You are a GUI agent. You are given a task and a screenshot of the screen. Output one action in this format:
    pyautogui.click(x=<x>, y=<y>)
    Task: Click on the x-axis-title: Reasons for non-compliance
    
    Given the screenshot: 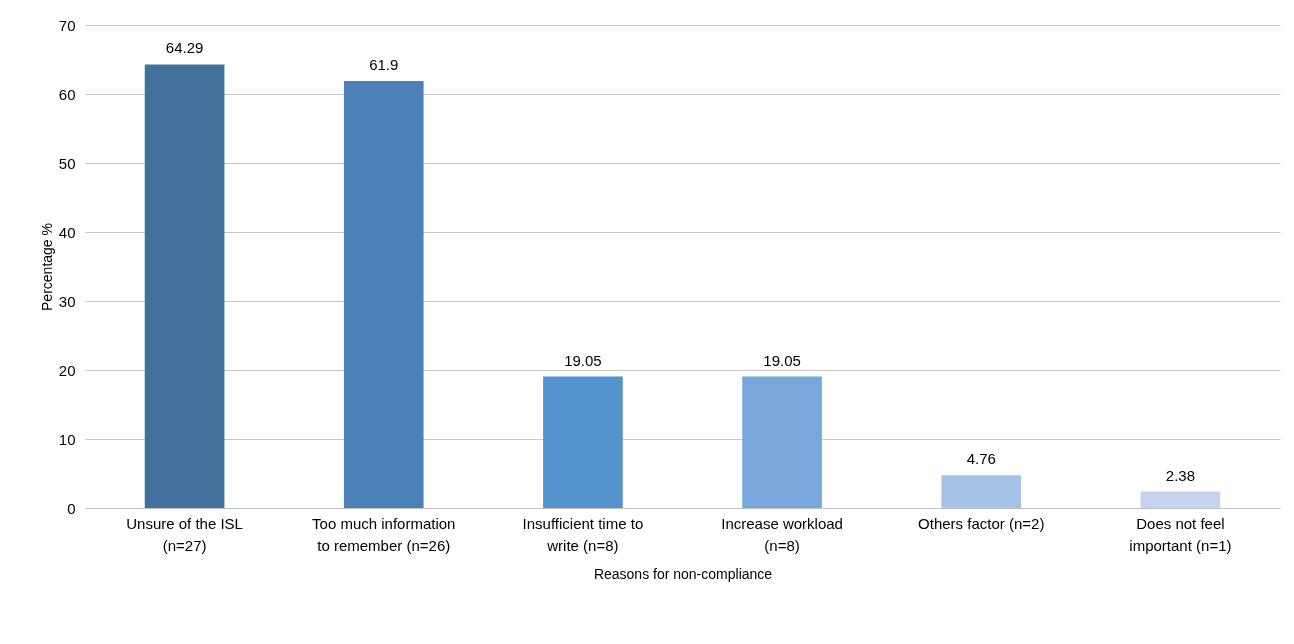 What is the action you would take?
    pyautogui.click(x=683, y=573)
    